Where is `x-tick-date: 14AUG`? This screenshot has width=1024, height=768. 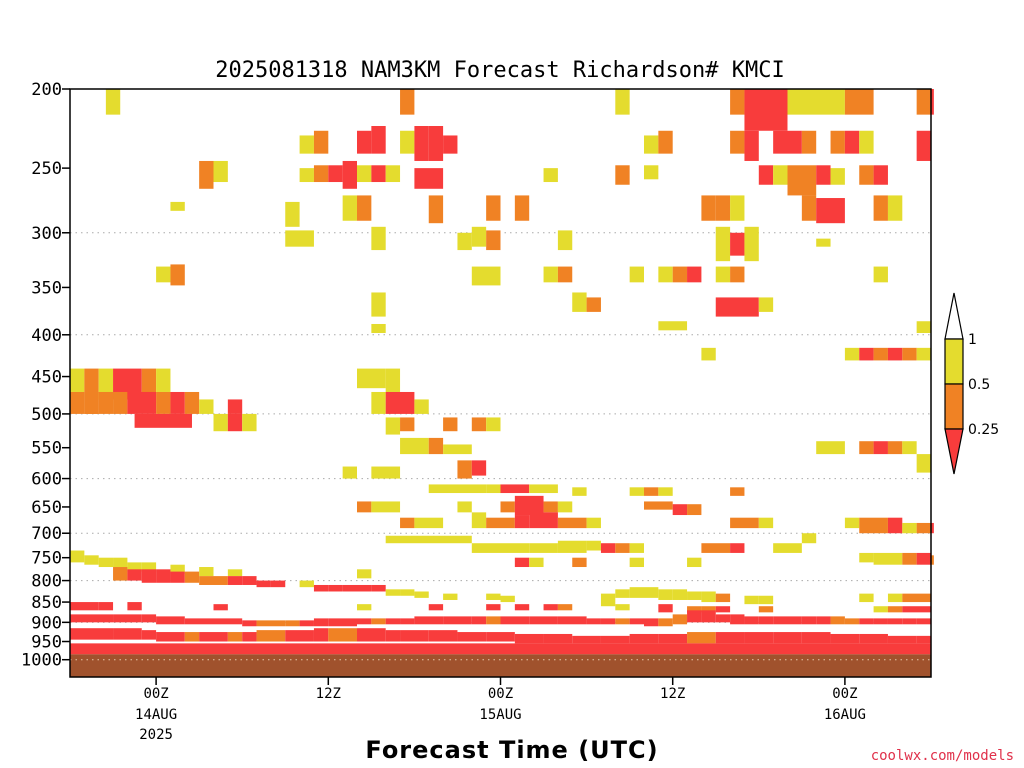
x-tick-date: 14AUG is located at coordinates (156, 715).